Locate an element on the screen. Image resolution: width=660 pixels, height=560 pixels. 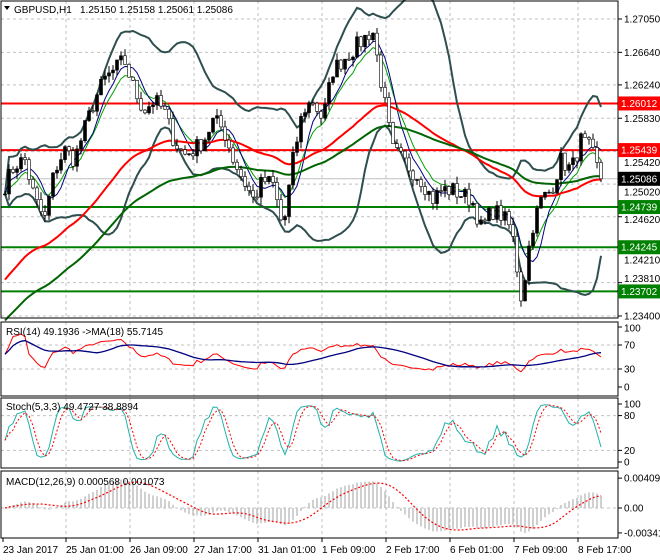
x-tick-label: 26 Jan 09:00 is located at coordinates (159, 550).